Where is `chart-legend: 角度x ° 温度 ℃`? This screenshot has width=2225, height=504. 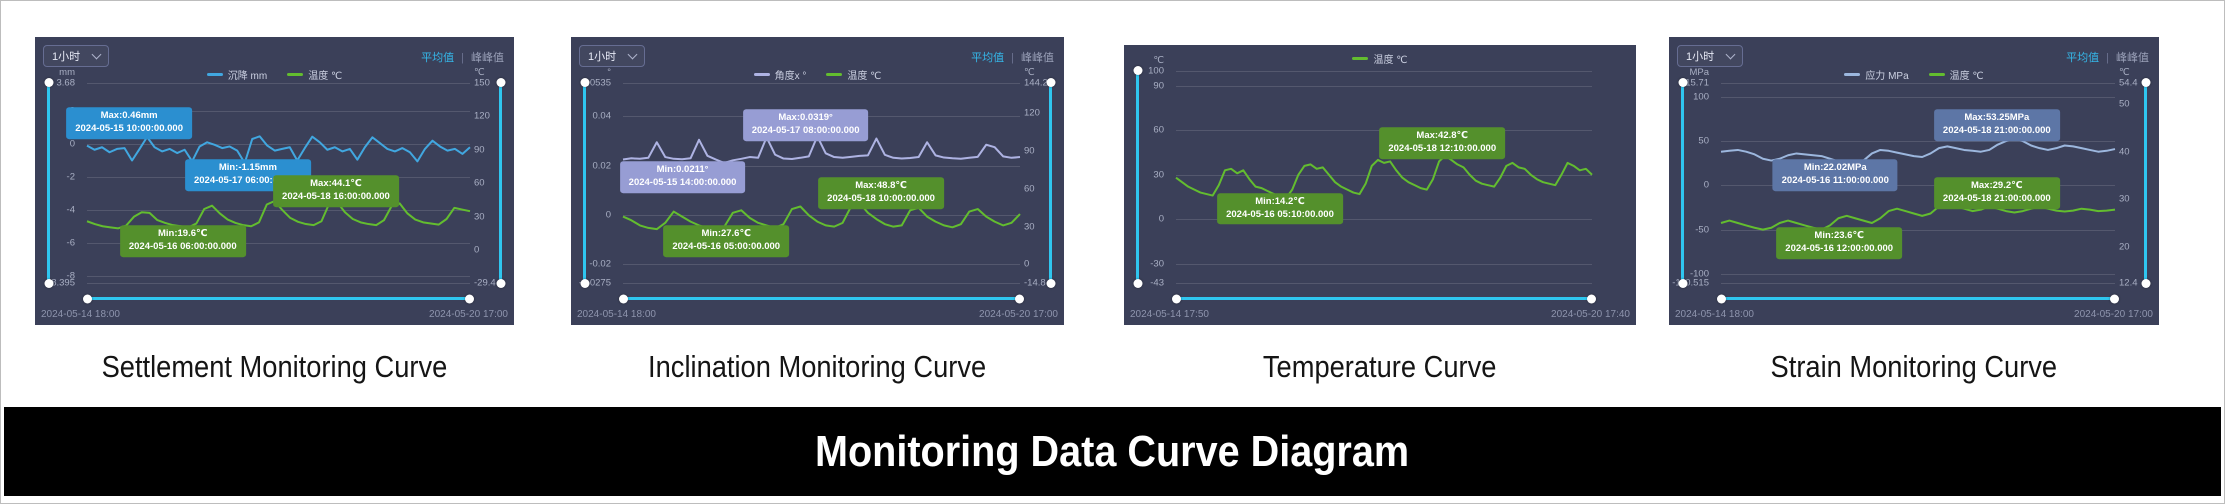 chart-legend: 角度x ° 温度 ℃ is located at coordinates (817, 74).